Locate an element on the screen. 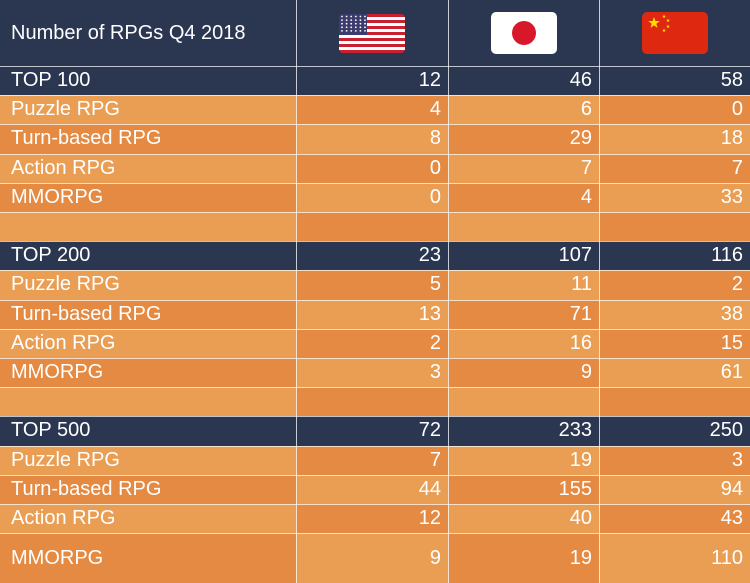 This screenshot has width=750, height=583. section-total: 107 is located at coordinates (523, 256).